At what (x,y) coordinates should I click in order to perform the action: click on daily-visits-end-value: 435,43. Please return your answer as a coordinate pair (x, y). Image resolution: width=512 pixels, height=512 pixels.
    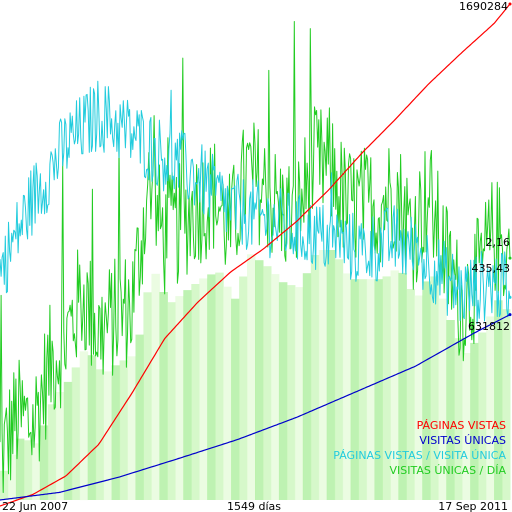
    Looking at the image, I should click on (491, 268).